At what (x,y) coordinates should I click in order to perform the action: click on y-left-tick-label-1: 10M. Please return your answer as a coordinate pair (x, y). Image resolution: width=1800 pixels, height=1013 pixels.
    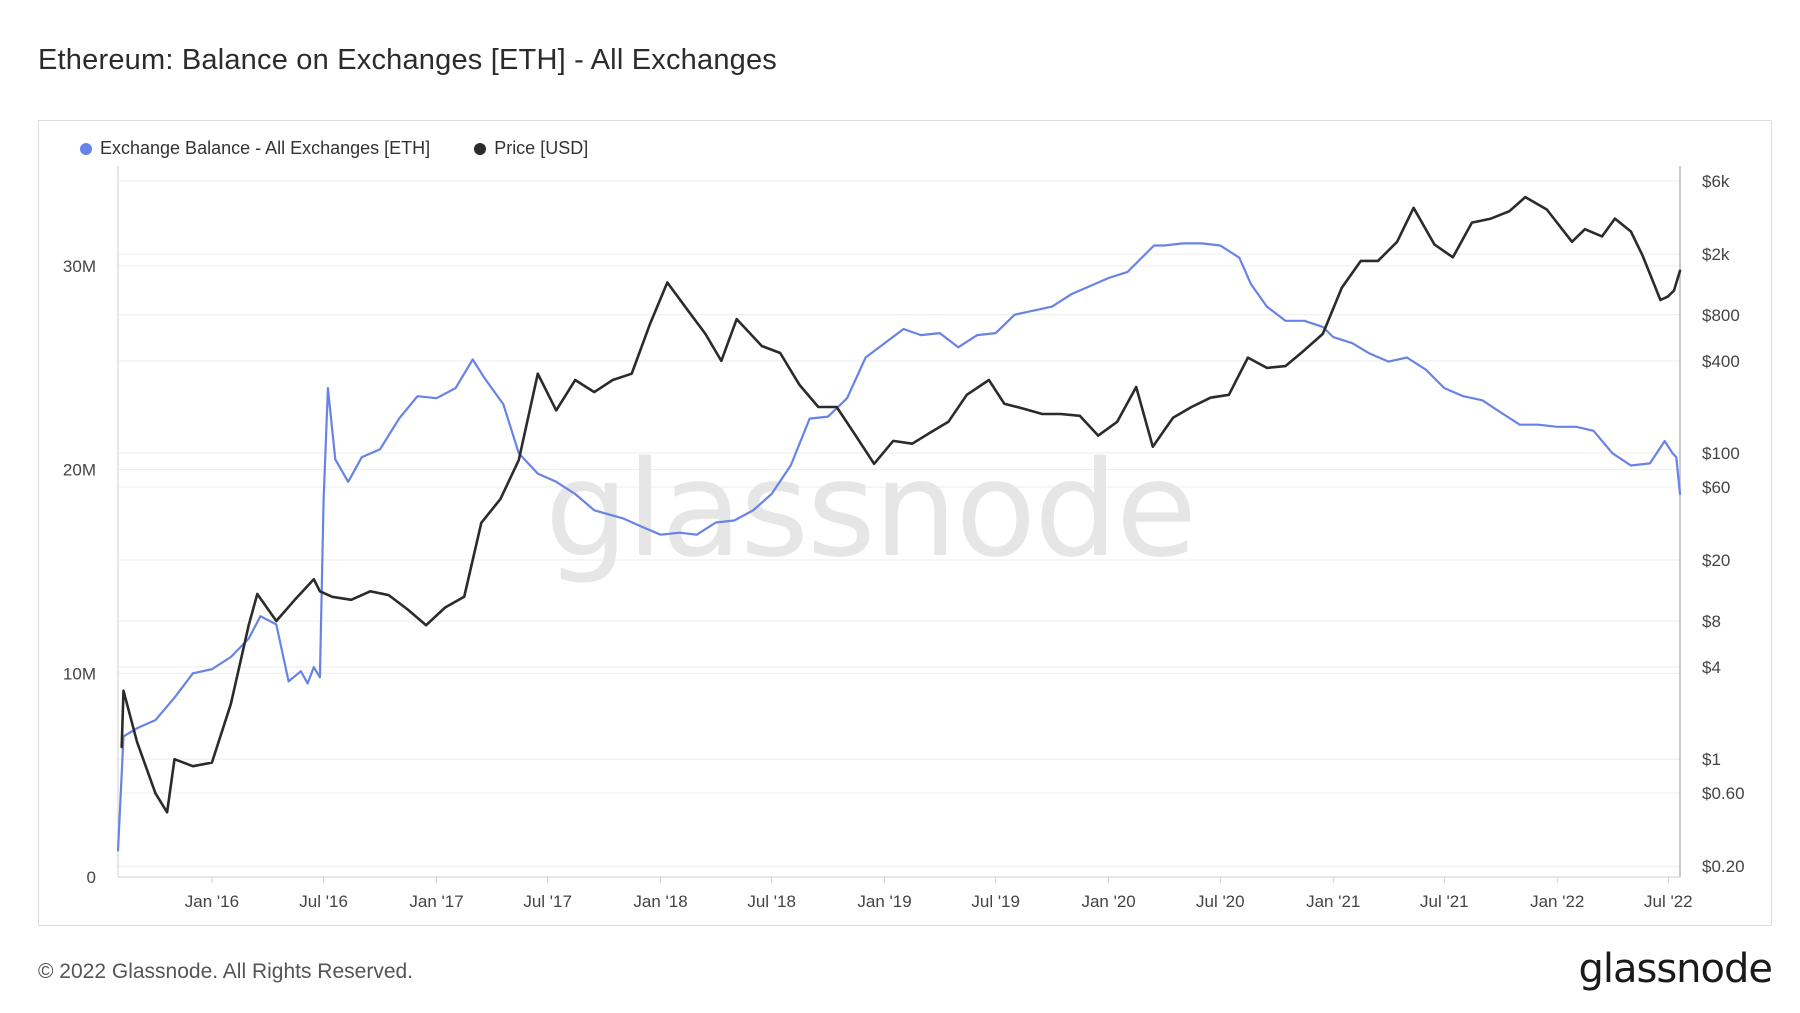
    Looking at the image, I should click on (79, 673).